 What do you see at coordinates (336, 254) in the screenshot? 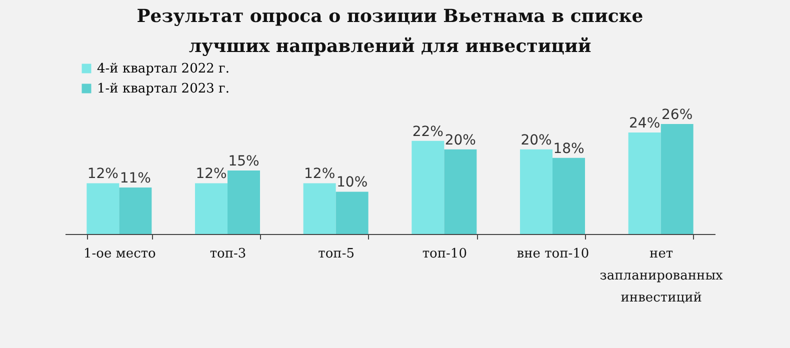
I see `x-tick-label: топ-5` at bounding box center [336, 254].